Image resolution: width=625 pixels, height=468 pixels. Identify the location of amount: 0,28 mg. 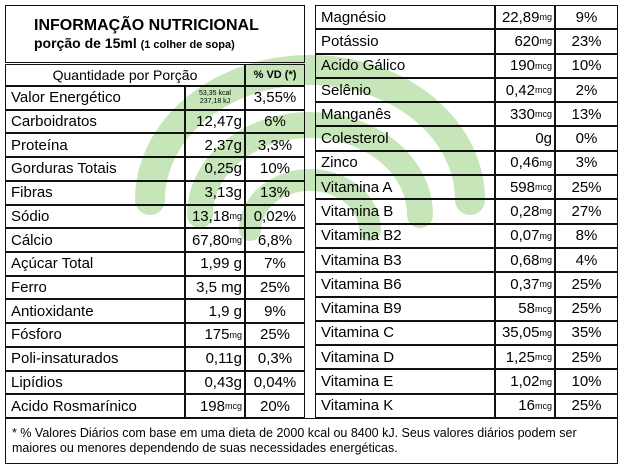
(525, 211).